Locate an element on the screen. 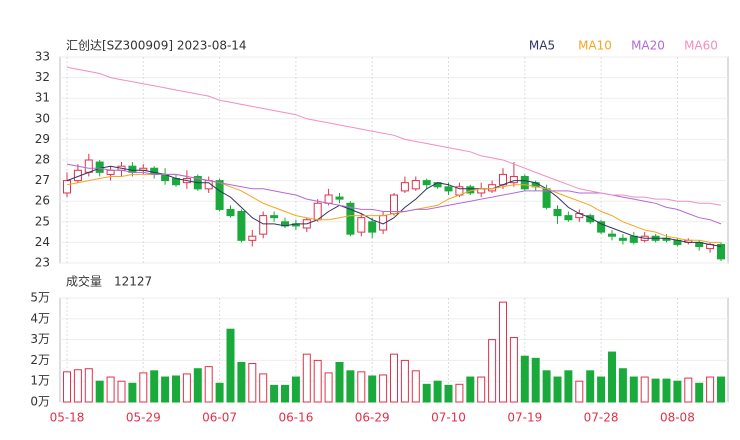  x-tick-label: 07-28 is located at coordinates (601, 418).